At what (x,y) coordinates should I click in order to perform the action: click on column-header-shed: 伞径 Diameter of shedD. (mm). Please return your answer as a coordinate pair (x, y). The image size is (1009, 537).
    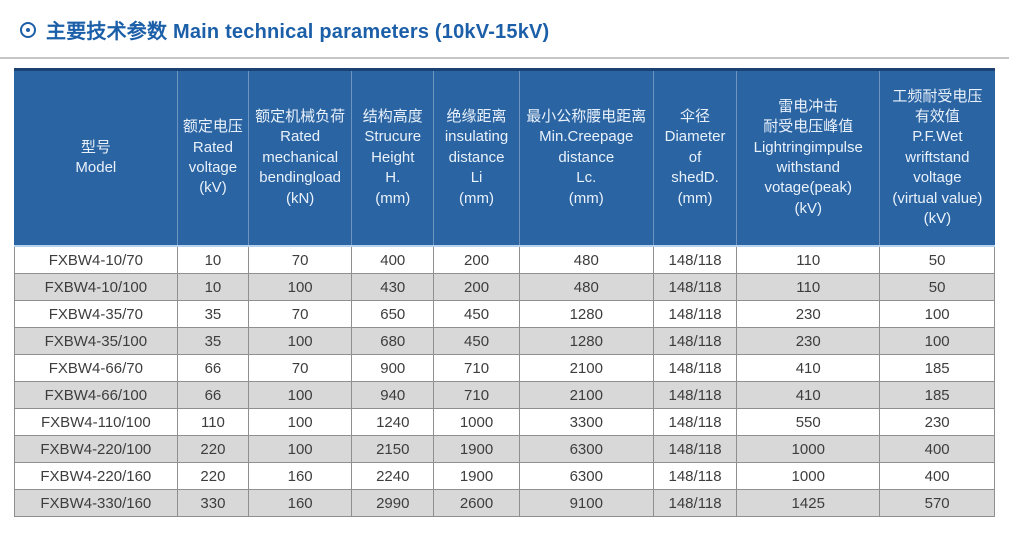
    Looking at the image, I should click on (694, 157).